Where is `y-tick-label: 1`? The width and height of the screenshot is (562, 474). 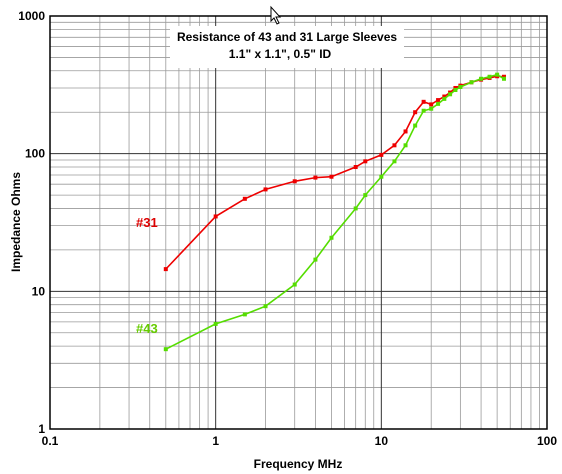
y-tick-label: 1 is located at coordinates (41, 429).